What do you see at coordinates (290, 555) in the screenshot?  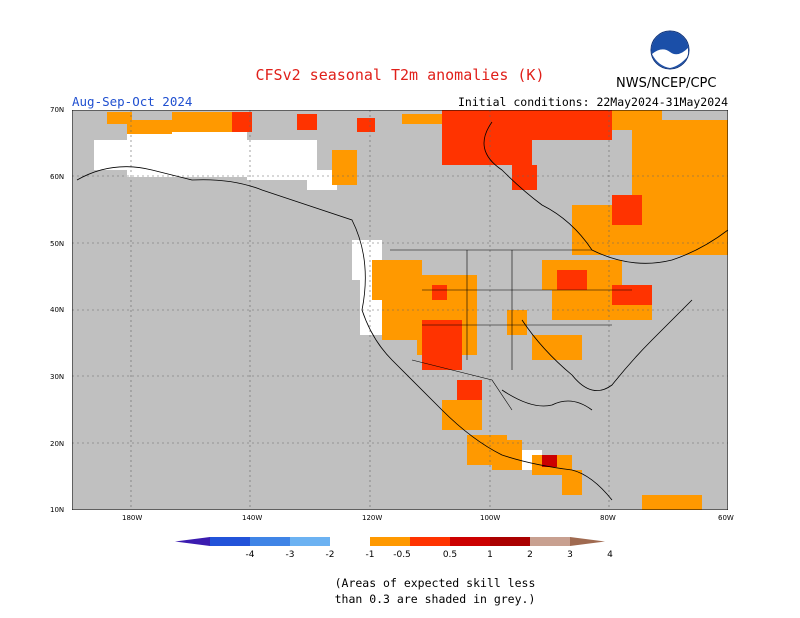 I see `legend-tick-label: -3` at bounding box center [290, 555].